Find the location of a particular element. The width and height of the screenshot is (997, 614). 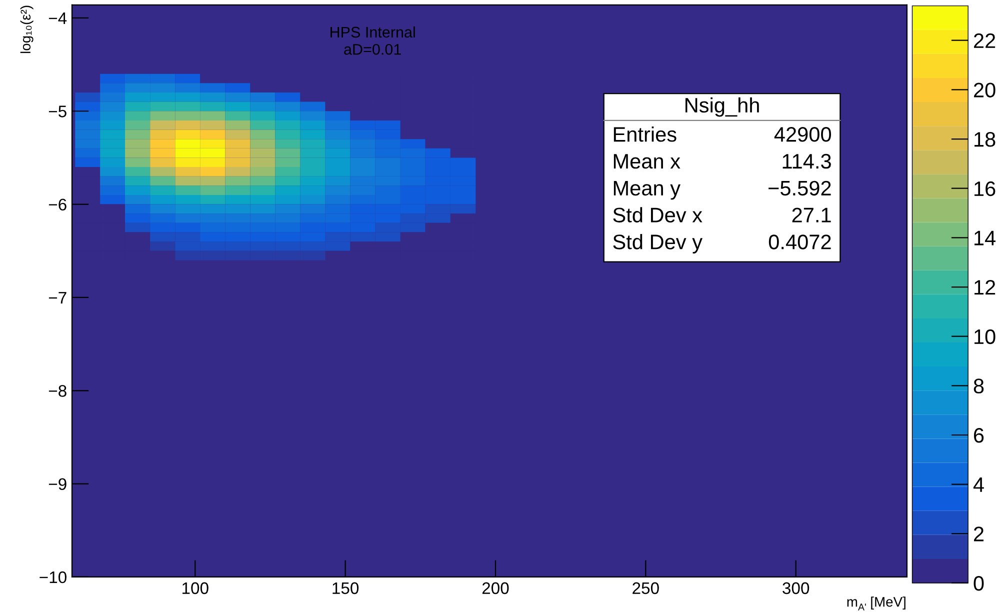

annotation: Std Dev x is located at coordinates (657, 214).